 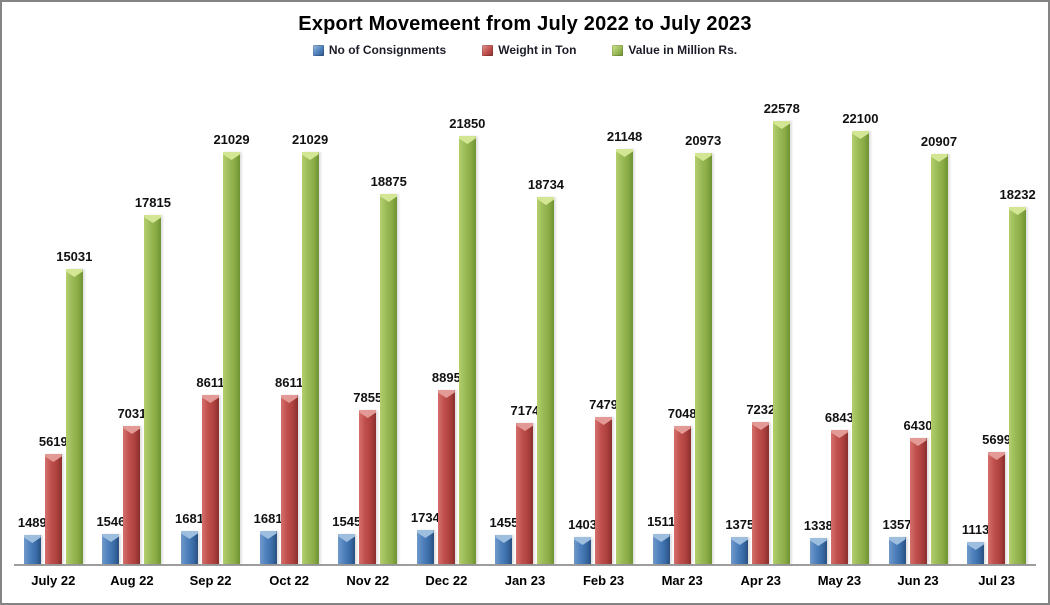 I want to click on bar-consignments: 1489, so click(x=32, y=539).